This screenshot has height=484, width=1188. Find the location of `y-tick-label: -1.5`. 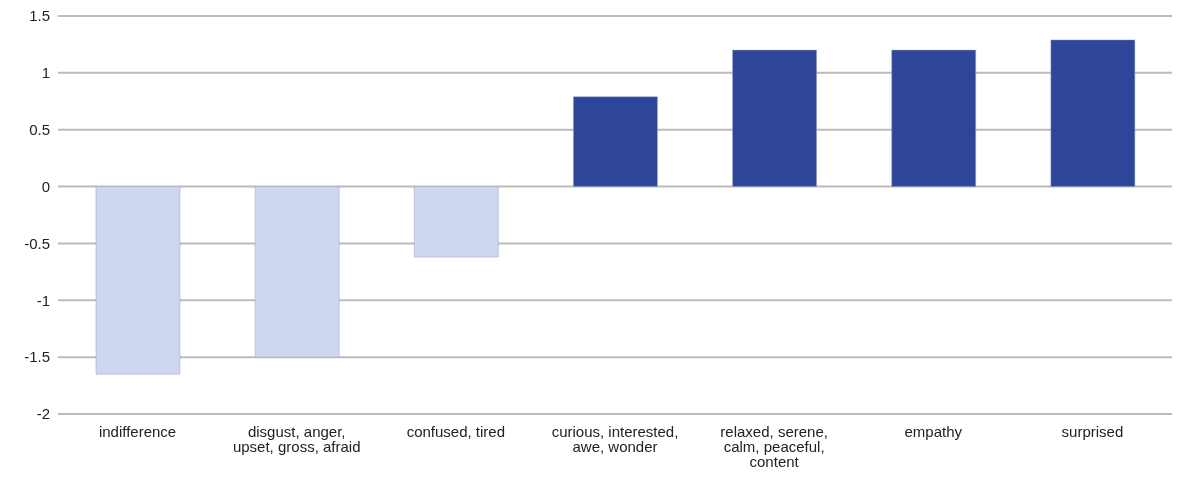

y-tick-label: -1.5 is located at coordinates (37, 357).